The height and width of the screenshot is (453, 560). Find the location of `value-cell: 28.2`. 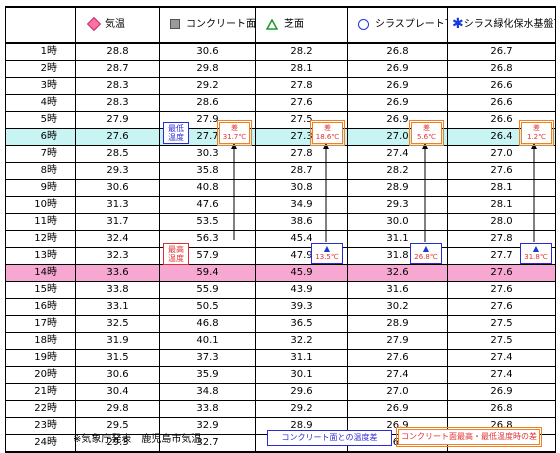

value-cell: 28.2 is located at coordinates (397, 171).